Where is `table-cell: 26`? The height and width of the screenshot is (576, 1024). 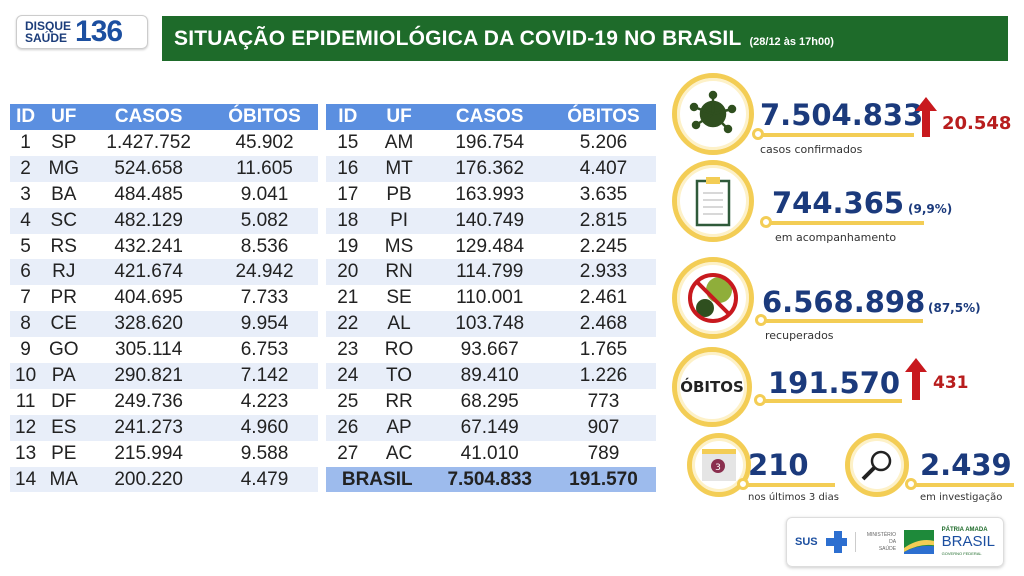 table-cell: 26 is located at coordinates (348, 427).